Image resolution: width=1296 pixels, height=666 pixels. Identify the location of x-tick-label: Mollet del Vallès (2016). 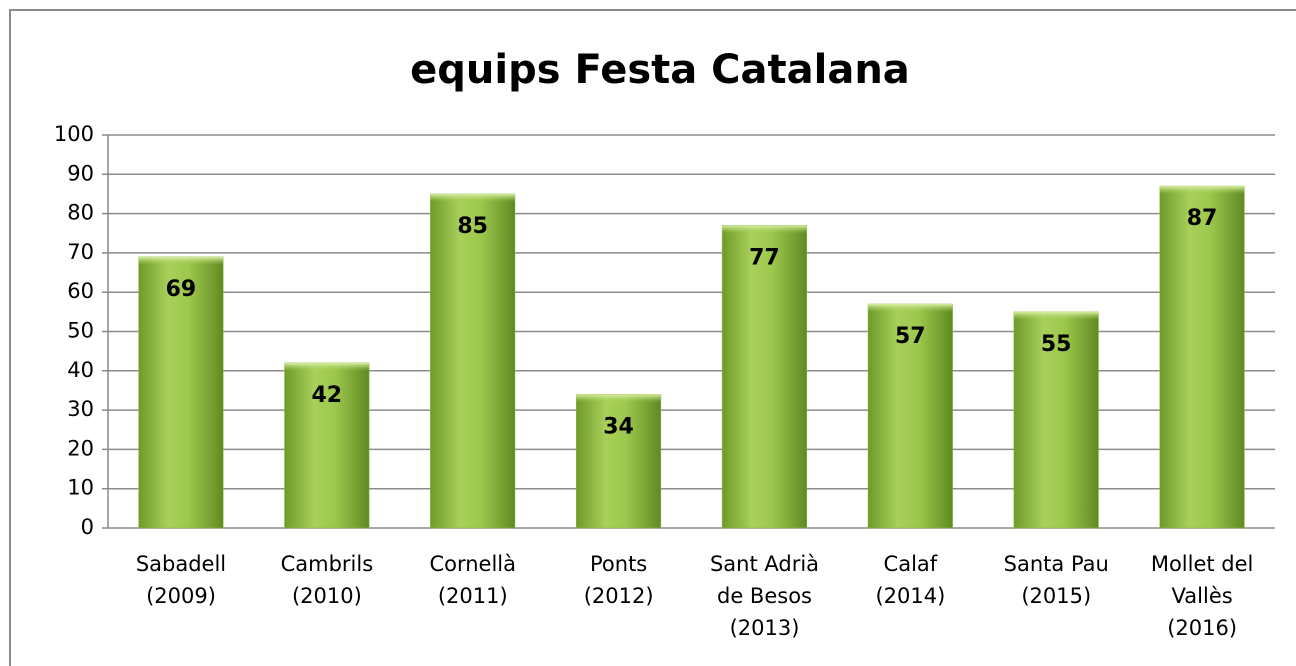
(1202, 596).